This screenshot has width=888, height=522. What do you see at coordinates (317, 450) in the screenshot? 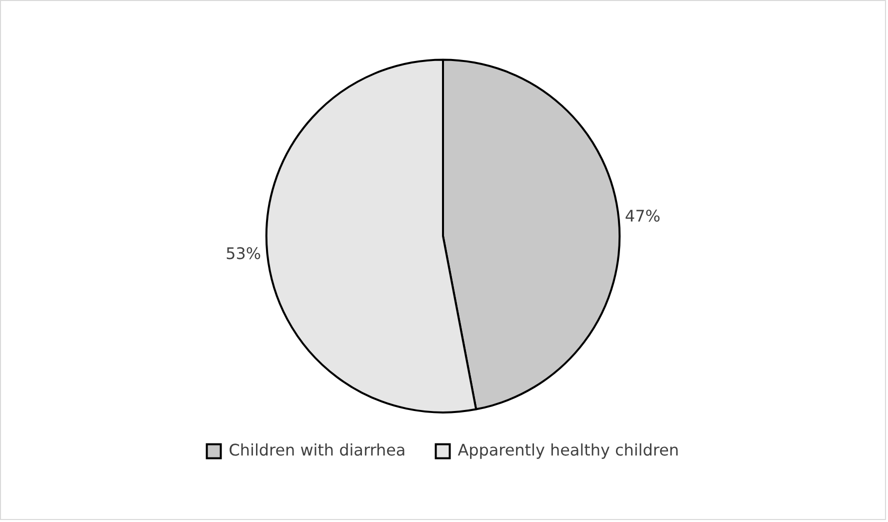
I see `legend-label: Children with diarrhea` at bounding box center [317, 450].